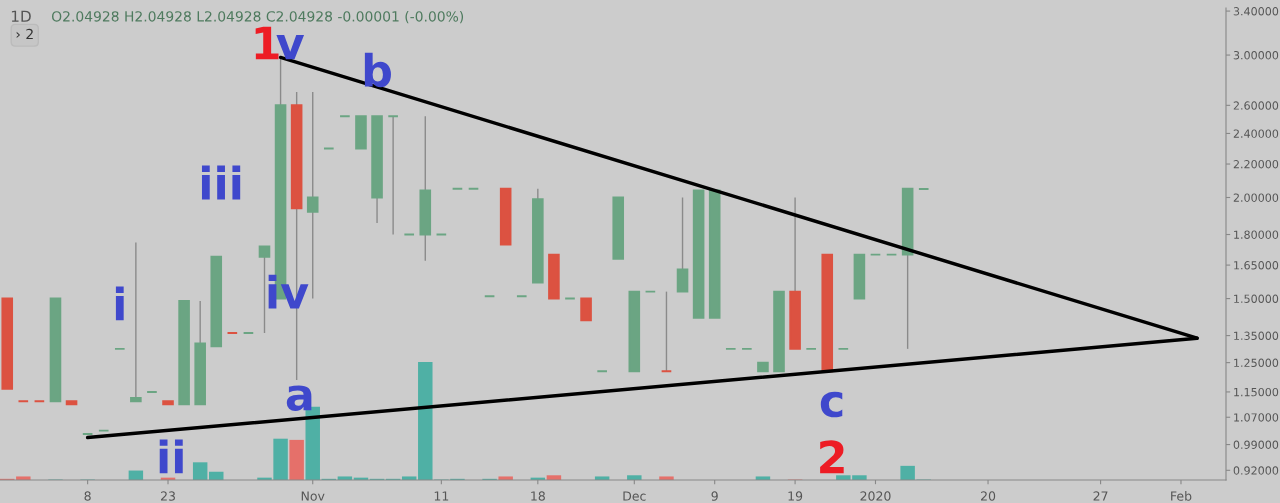 This screenshot has width=1280, height=503. I want to click on chart-subtitle: O2.04928 H2.04928 L2.04928 C2.04928 -0.00001 (-0.00%), so click(257, 17).